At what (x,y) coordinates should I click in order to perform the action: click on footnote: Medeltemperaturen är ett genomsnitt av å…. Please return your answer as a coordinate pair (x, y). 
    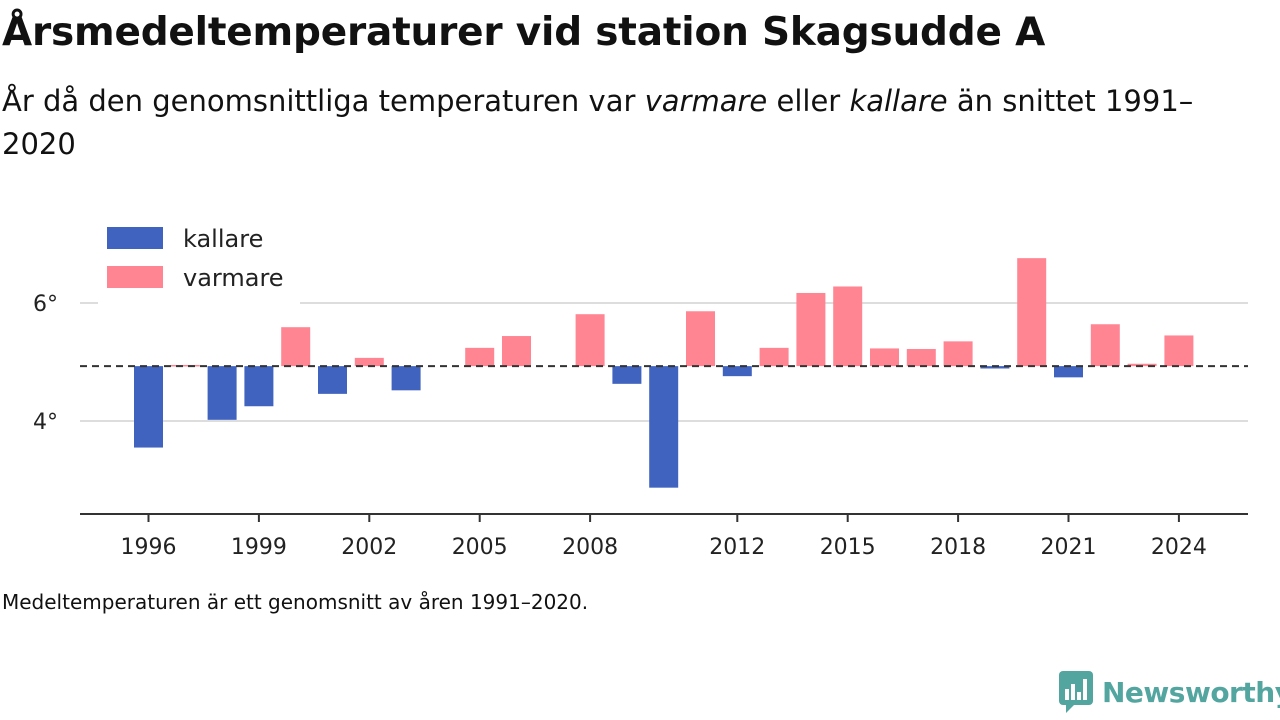
    Looking at the image, I should click on (295, 602).